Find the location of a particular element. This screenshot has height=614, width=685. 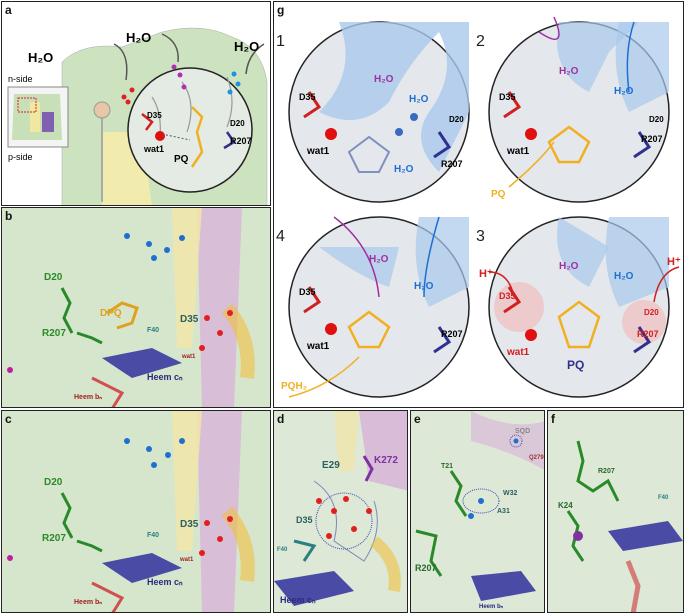

d35-stick is located at coordinates (147, 122).